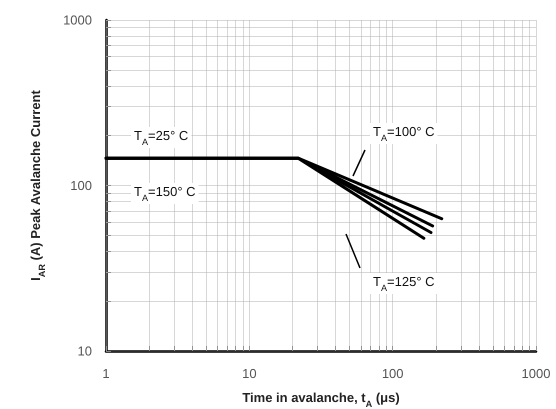  What do you see at coordinates (249, 373) in the screenshot?
I see `x-tick-label: 10` at bounding box center [249, 373].